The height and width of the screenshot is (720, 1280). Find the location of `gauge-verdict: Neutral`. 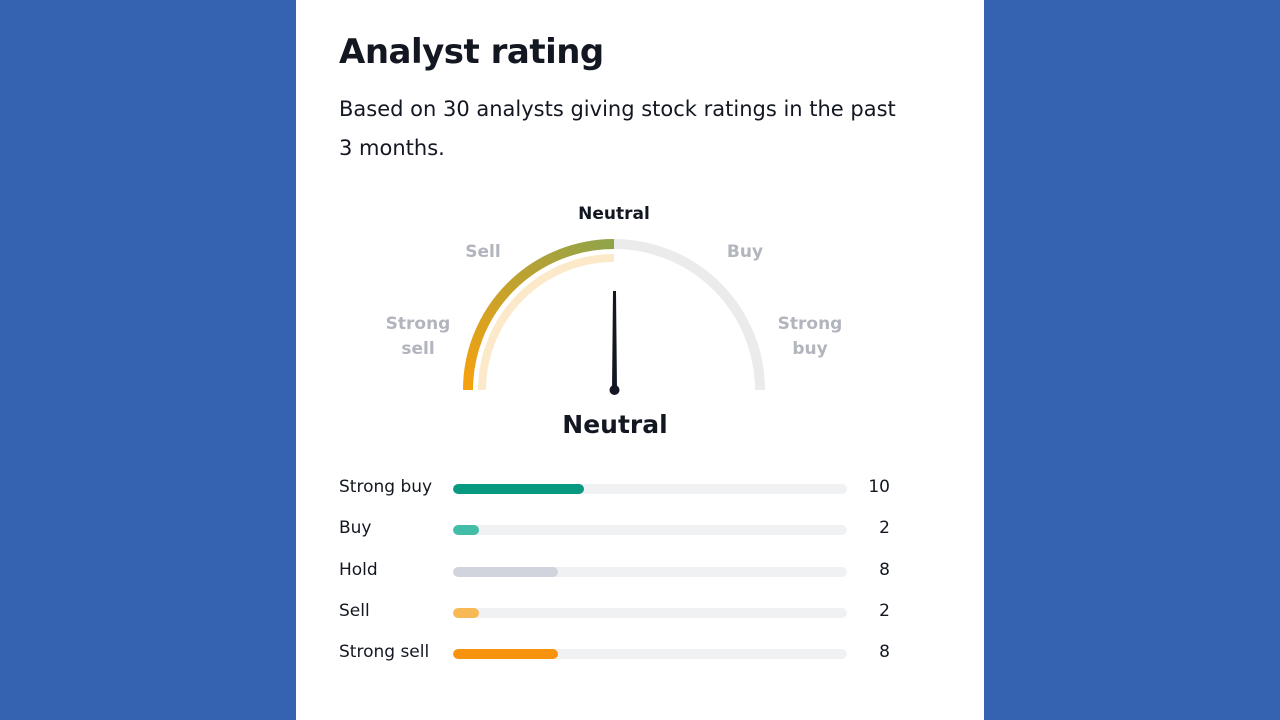

gauge-verdict: Neutral is located at coordinates (615, 424).